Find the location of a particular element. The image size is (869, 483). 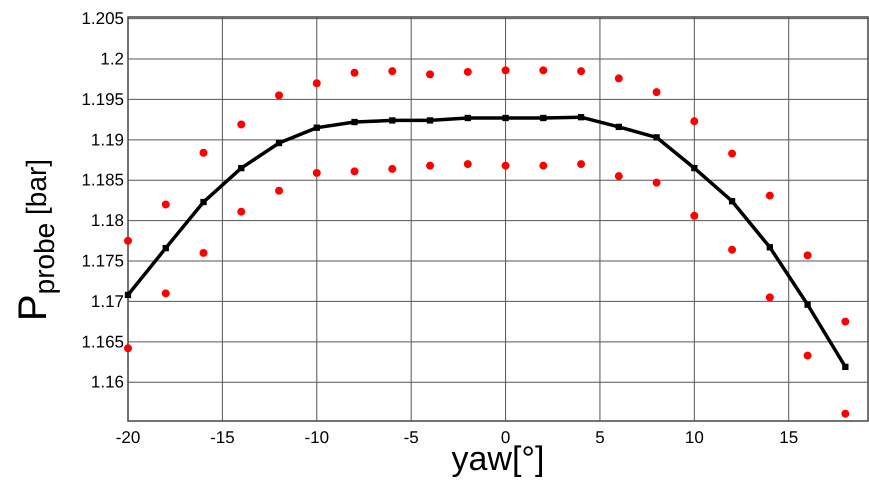

x-tick-label: 10 is located at coordinates (694, 438).